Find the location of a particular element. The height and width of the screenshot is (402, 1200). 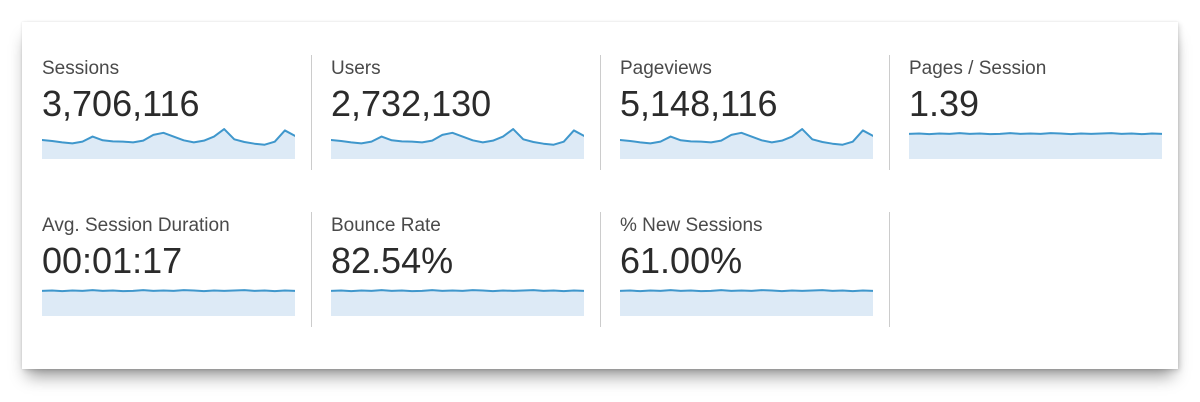

empty-tile is located at coordinates (1033, 269).